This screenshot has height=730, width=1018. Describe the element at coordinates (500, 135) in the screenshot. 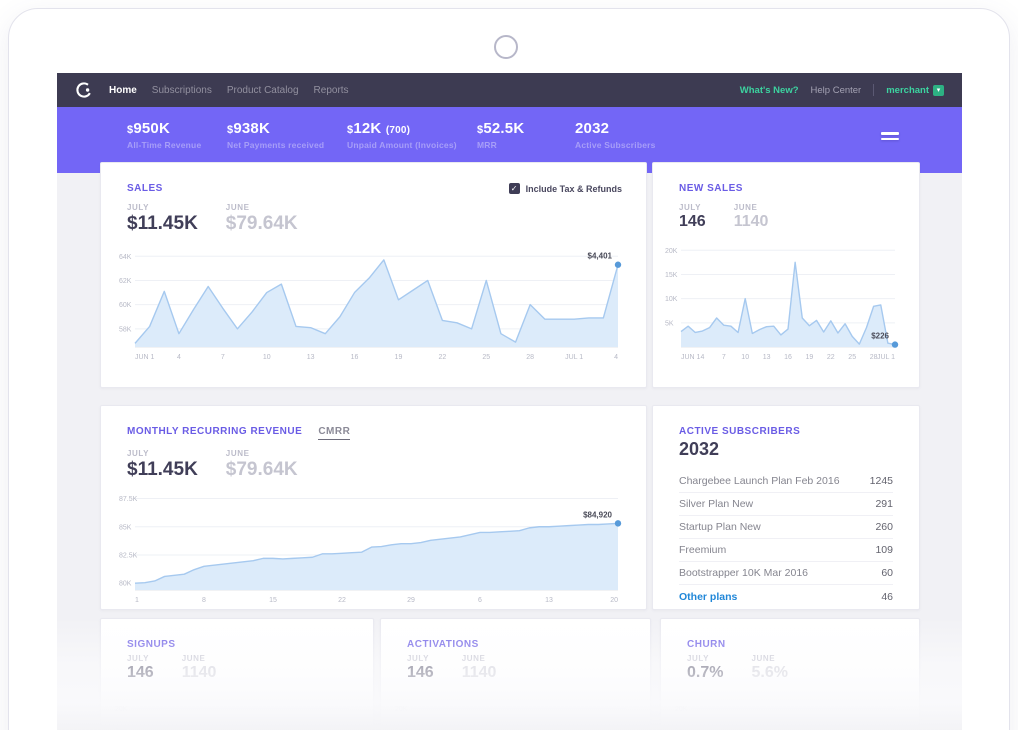

I see `stat-mrr: $52.5K MRR` at that location.